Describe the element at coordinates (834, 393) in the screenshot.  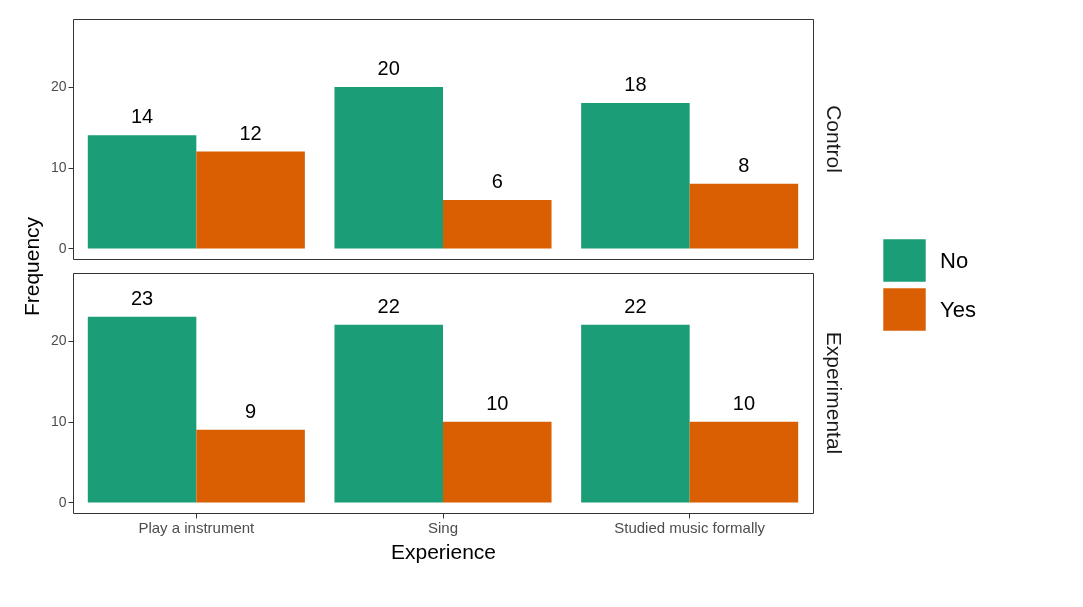
I see `text: Experimental` at that location.